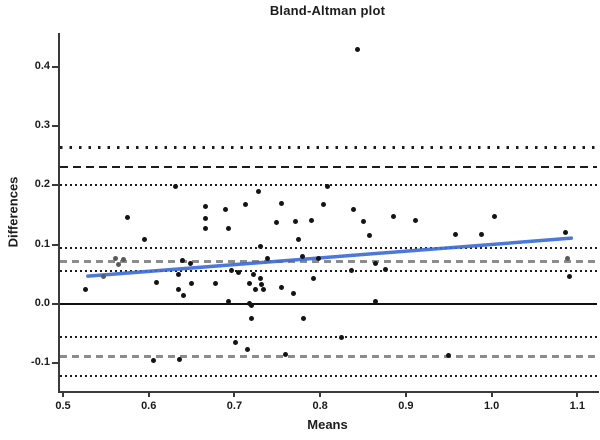 The image size is (600, 440). I want to click on lower-loa-ci-upper, so click(328, 336).